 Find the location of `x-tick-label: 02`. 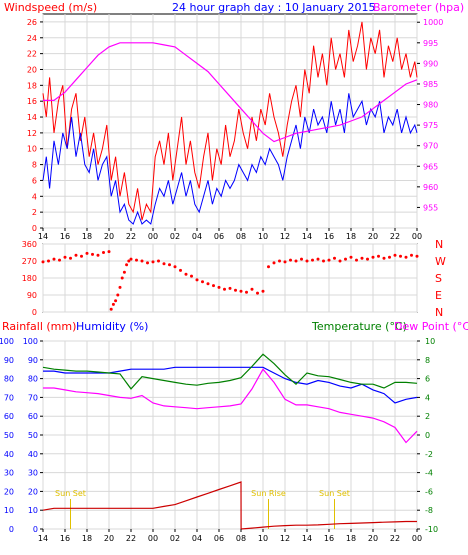

x-tick-label: 02 is located at coordinates (175, 538).